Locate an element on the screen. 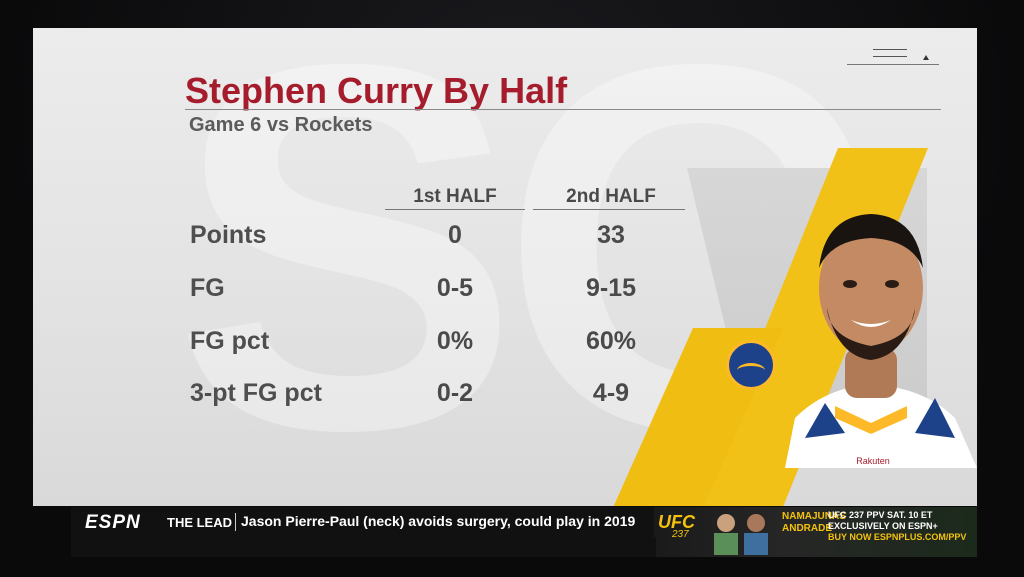 This screenshot has height=577, width=1024. ad-line-1: UFC 237 PPV SAT. 10 ET is located at coordinates (880, 515).